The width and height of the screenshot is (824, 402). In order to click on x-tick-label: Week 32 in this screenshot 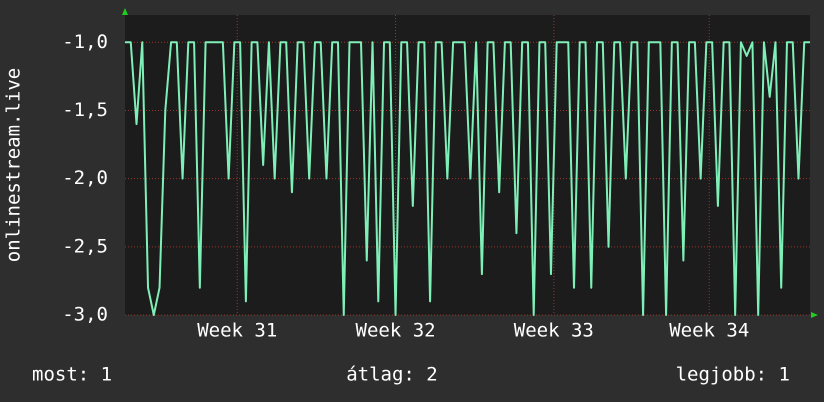, I will do `click(396, 331)`.